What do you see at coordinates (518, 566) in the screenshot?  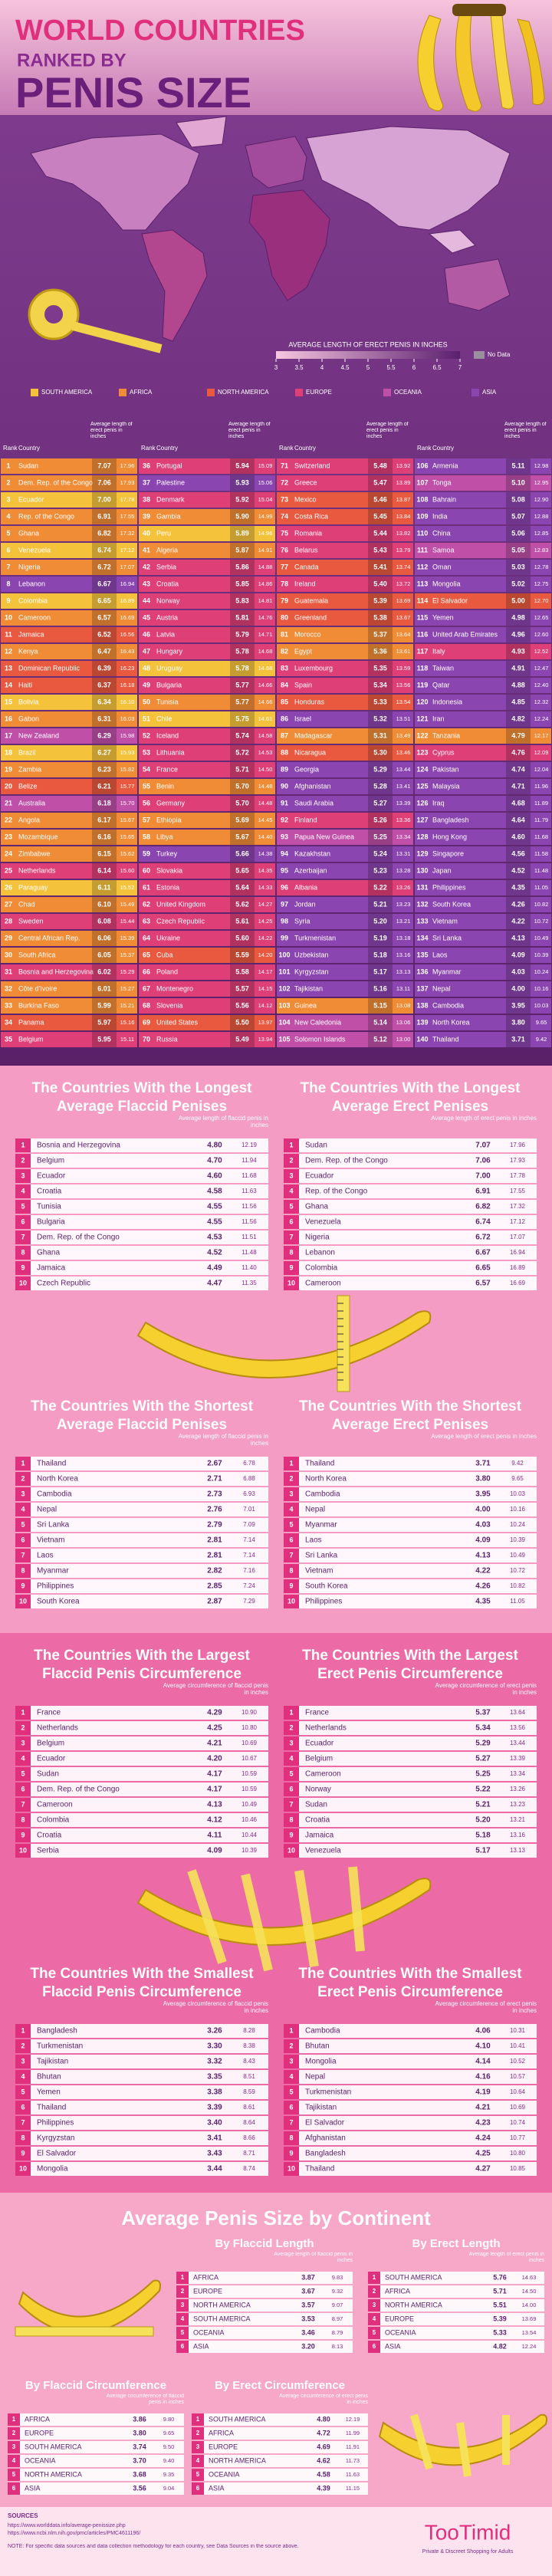 I see `length-inches: 5.03` at bounding box center [518, 566].